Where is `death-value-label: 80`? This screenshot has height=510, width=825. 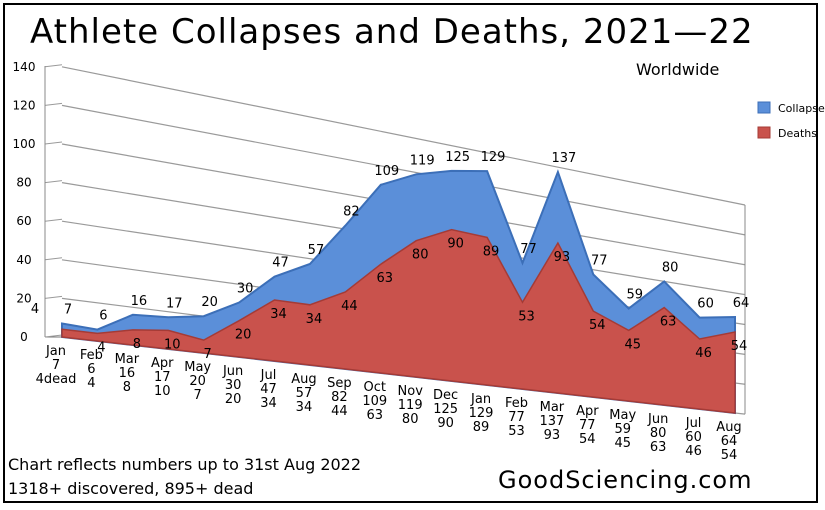 death-value-label: 80 is located at coordinates (420, 255).